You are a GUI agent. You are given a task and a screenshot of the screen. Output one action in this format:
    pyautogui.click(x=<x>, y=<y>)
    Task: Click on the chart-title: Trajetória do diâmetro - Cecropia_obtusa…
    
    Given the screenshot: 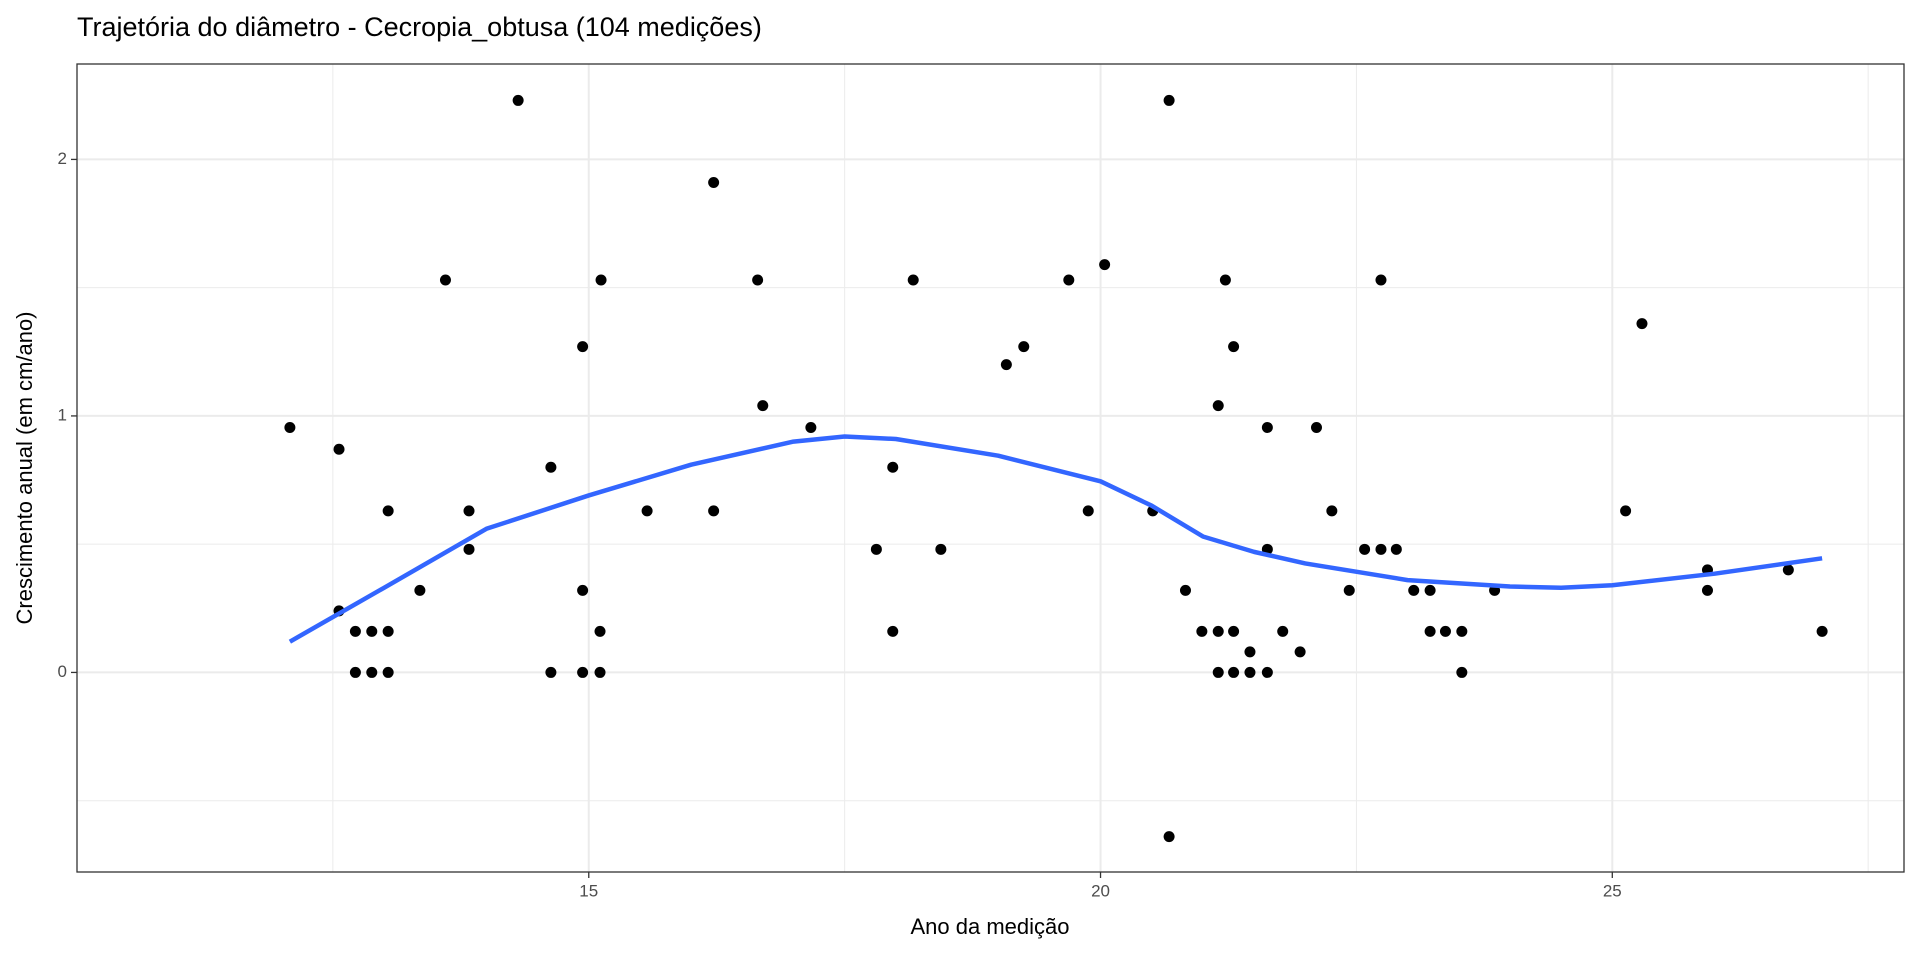 What is the action you would take?
    pyautogui.click(x=419, y=27)
    